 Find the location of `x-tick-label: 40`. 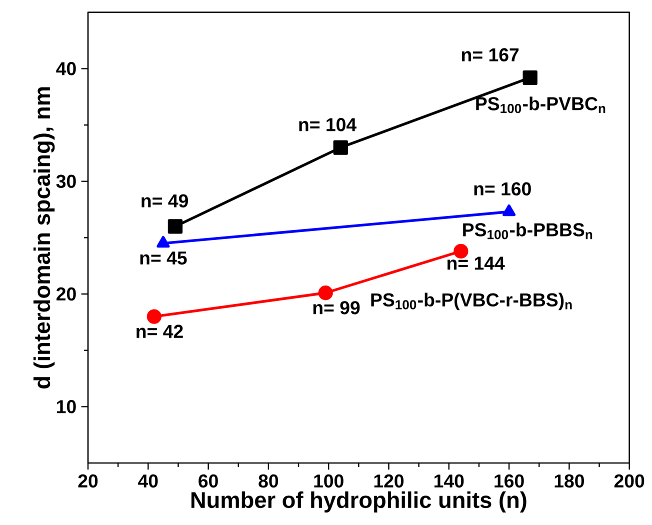

x-tick-label: 40 is located at coordinates (148, 481).